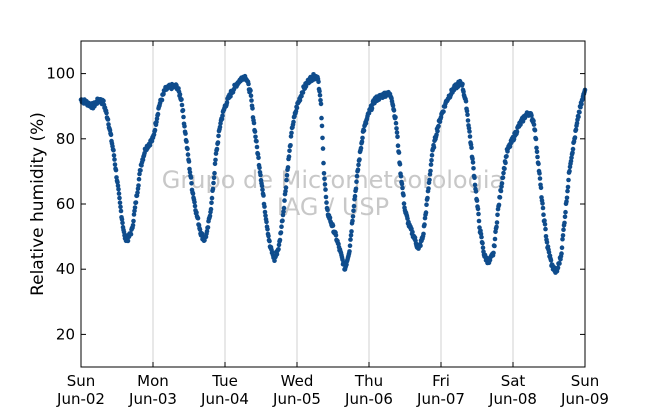  Describe the element at coordinates (224, 399) in the screenshot. I see `x-tick-date-label: Jun-04` at that location.